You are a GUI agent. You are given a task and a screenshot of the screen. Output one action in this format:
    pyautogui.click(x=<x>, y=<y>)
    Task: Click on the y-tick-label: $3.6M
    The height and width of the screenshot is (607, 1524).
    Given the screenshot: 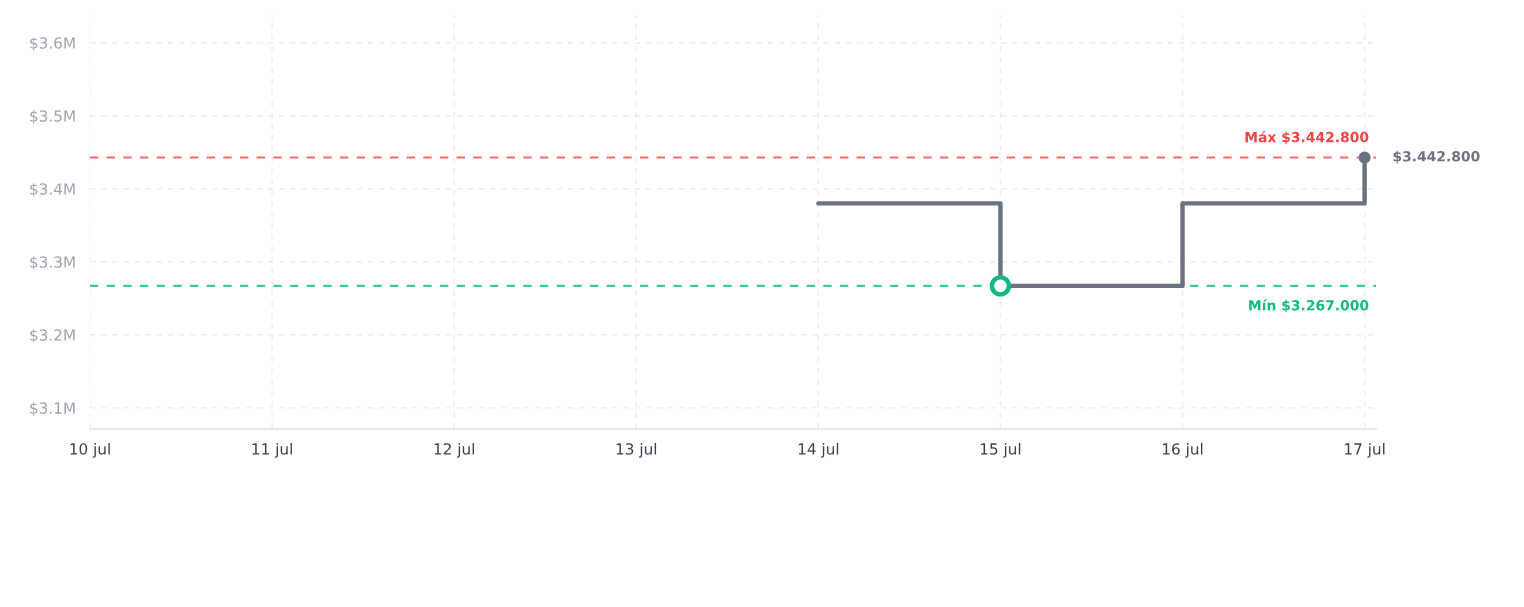 What is the action you would take?
    pyautogui.click(x=52, y=43)
    